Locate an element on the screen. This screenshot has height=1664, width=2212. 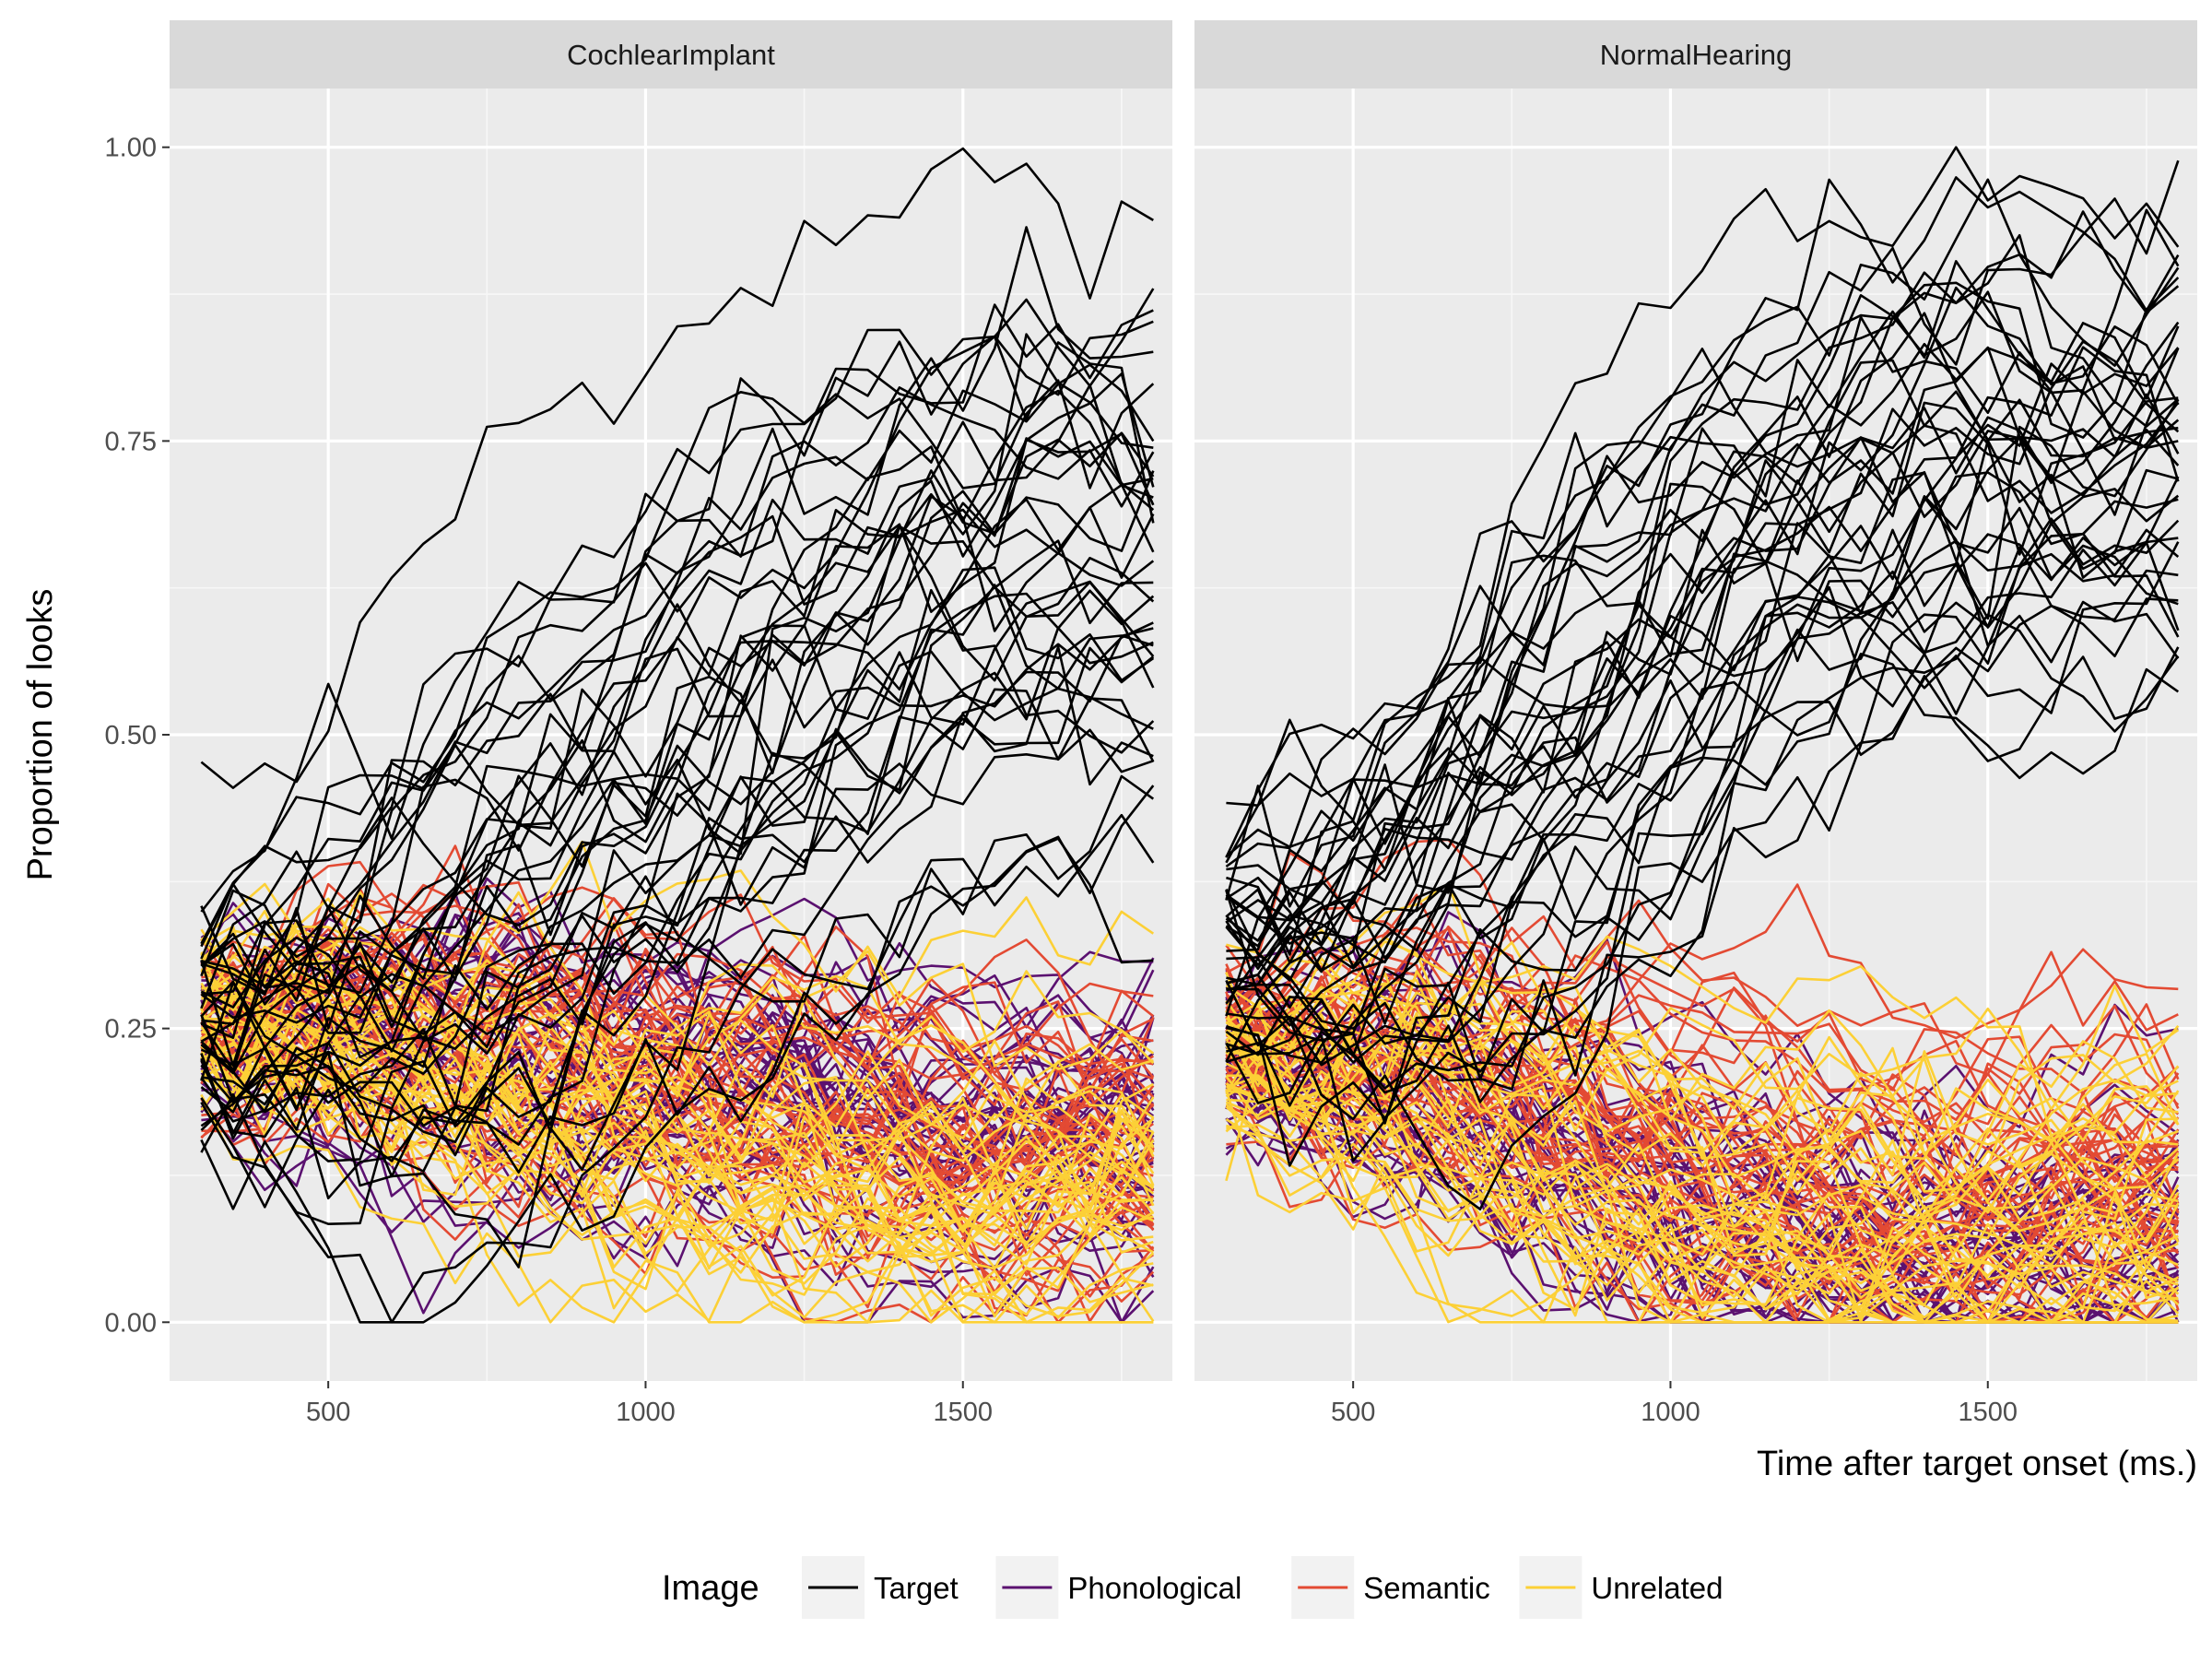
y-tick-label: 0.00 is located at coordinates (131, 1323).